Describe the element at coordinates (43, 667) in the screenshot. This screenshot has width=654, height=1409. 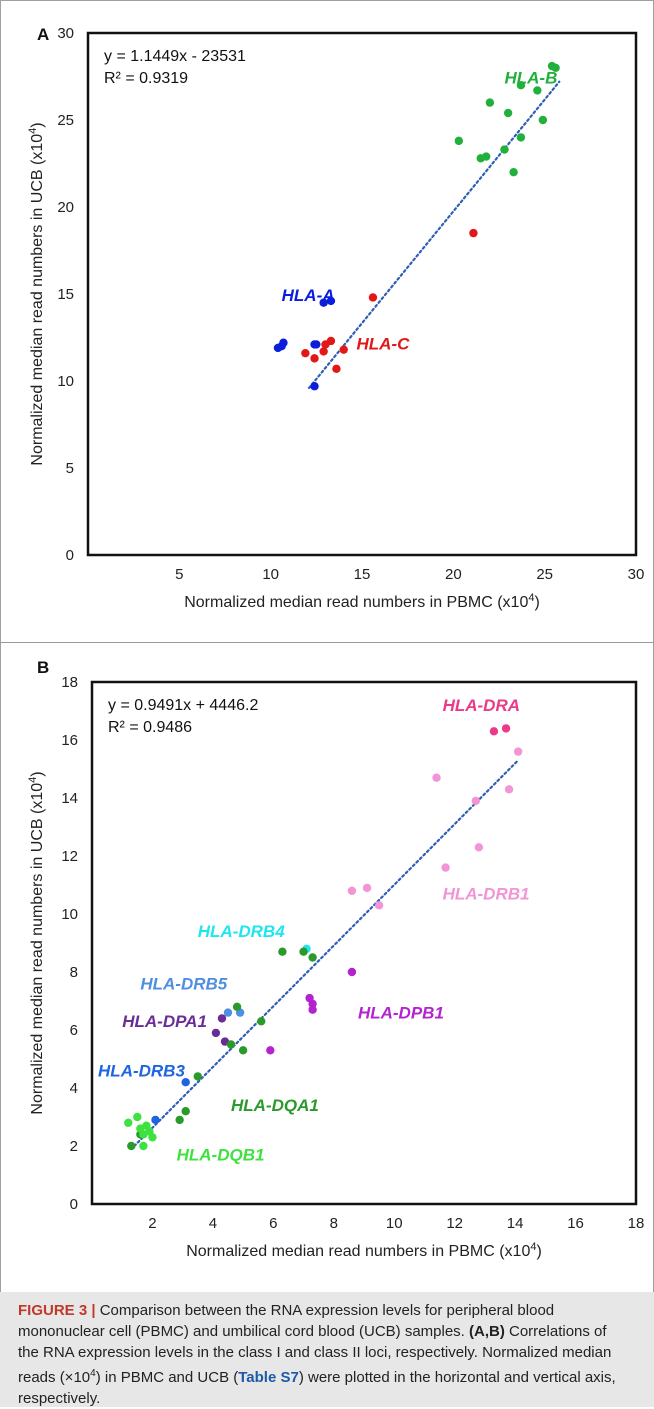
I see `panel-label: B` at that location.